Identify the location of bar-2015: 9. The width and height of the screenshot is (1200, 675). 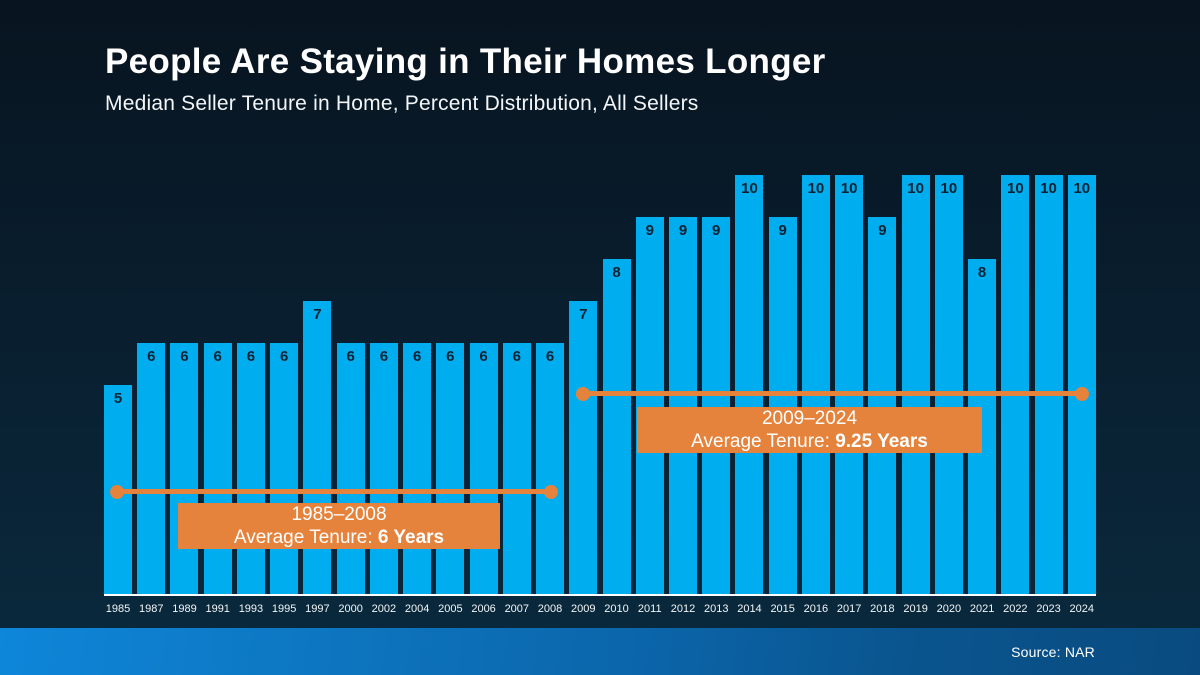
(782, 406).